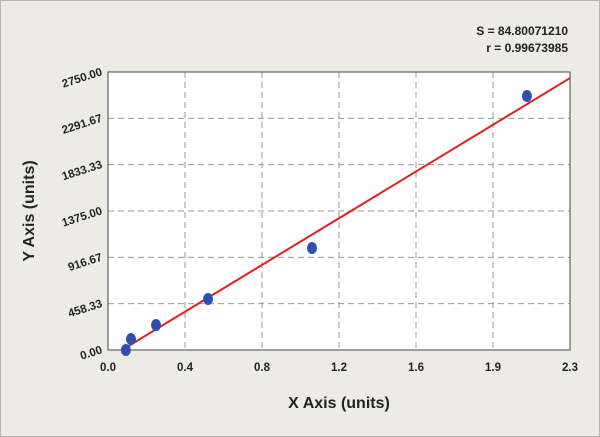 This screenshot has width=600, height=437. I want to click on x-tick-label: 2.3, so click(570, 368).